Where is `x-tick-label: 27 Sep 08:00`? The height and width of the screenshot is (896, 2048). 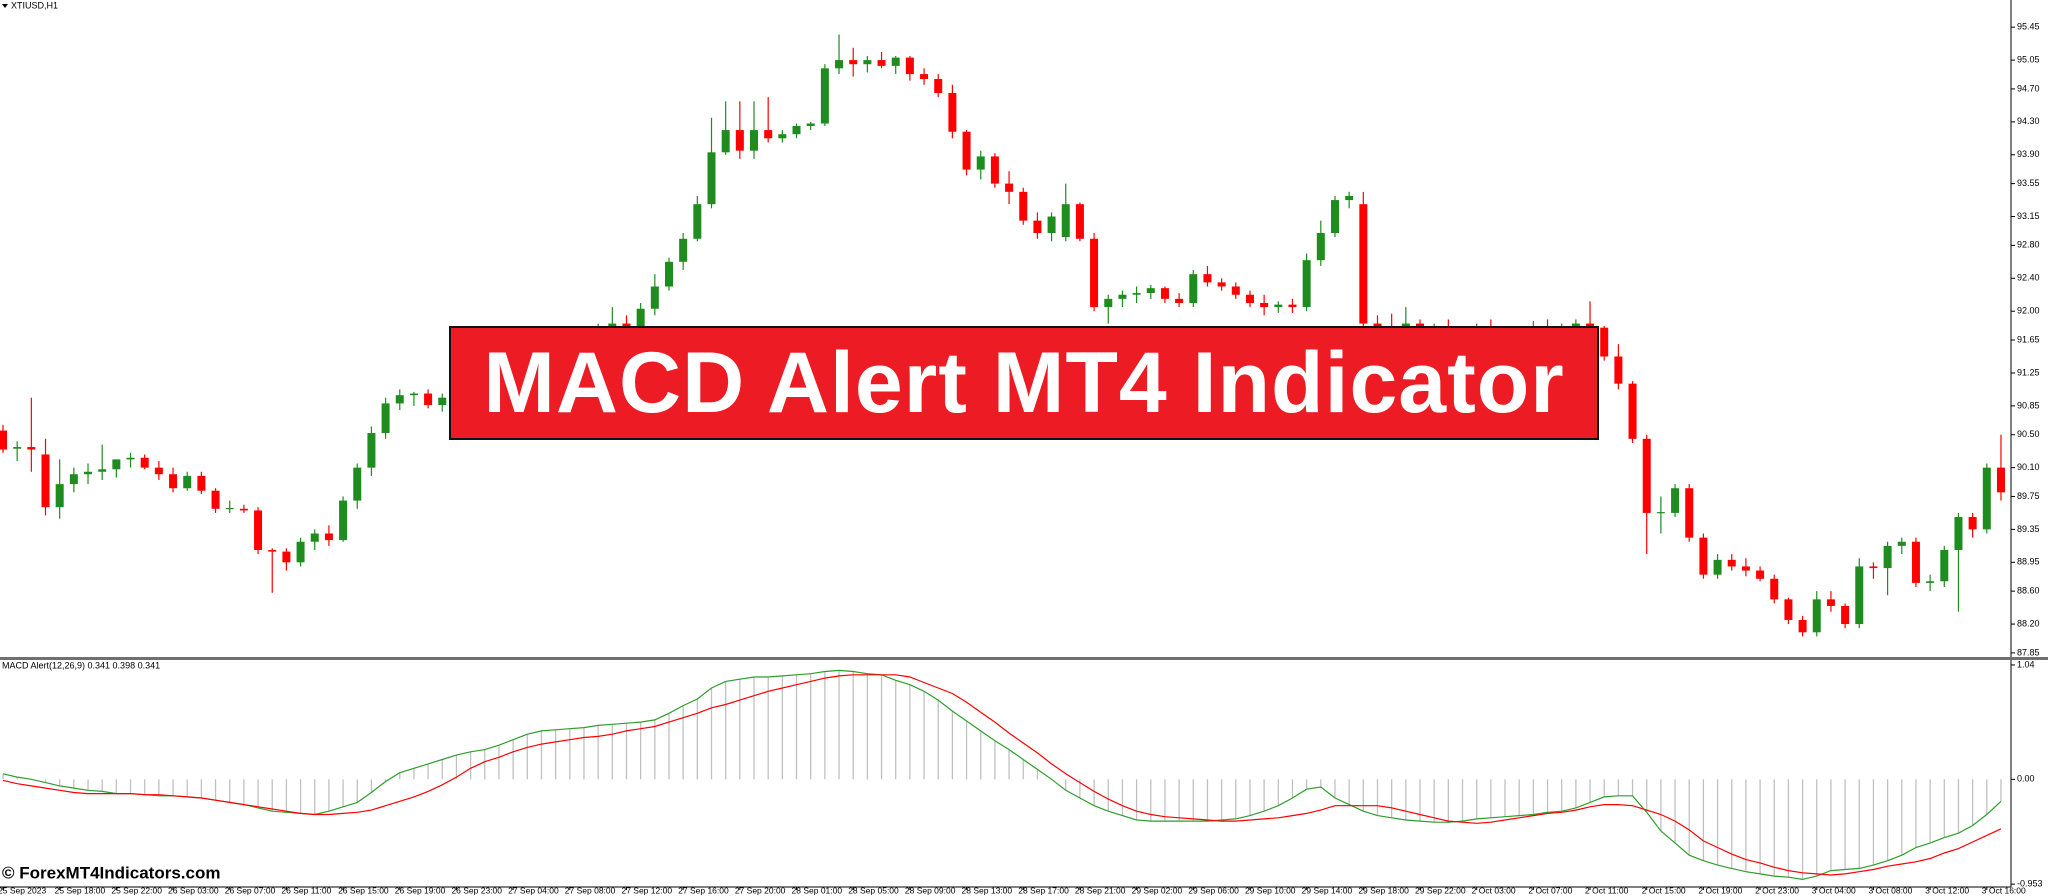
x-tick-label: 27 Sep 08:00 is located at coordinates (590, 890).